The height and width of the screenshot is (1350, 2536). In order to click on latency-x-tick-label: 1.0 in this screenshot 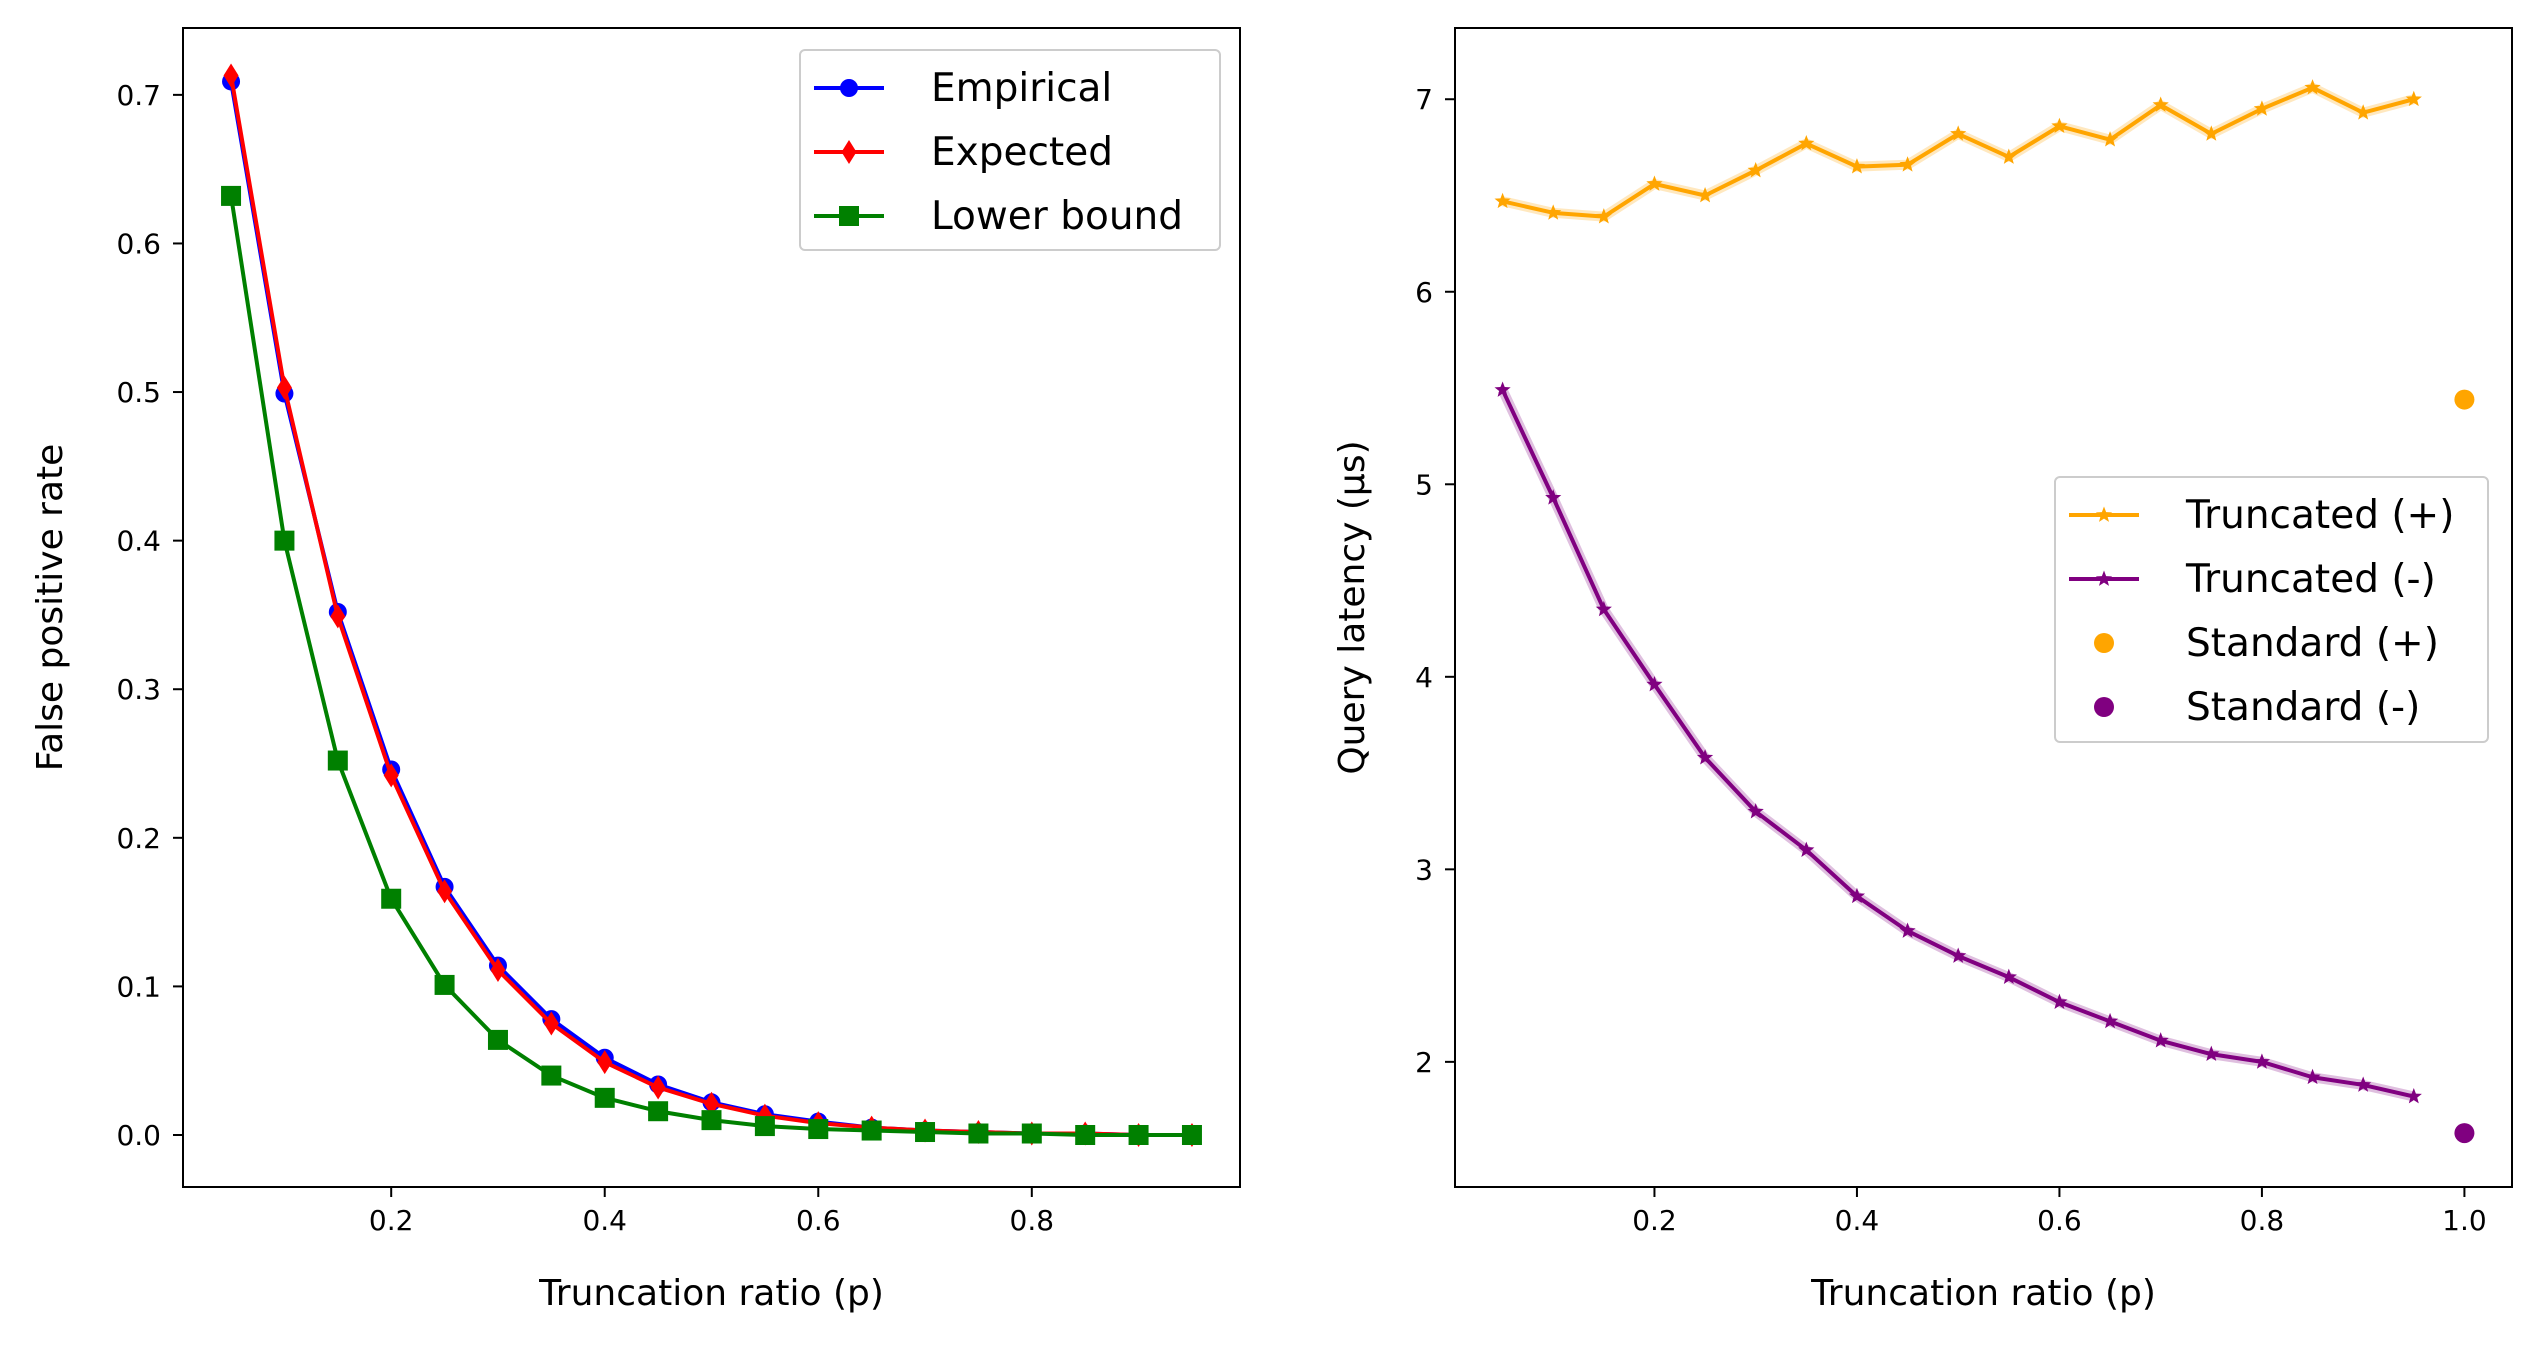, I will do `click(2464, 1220)`.